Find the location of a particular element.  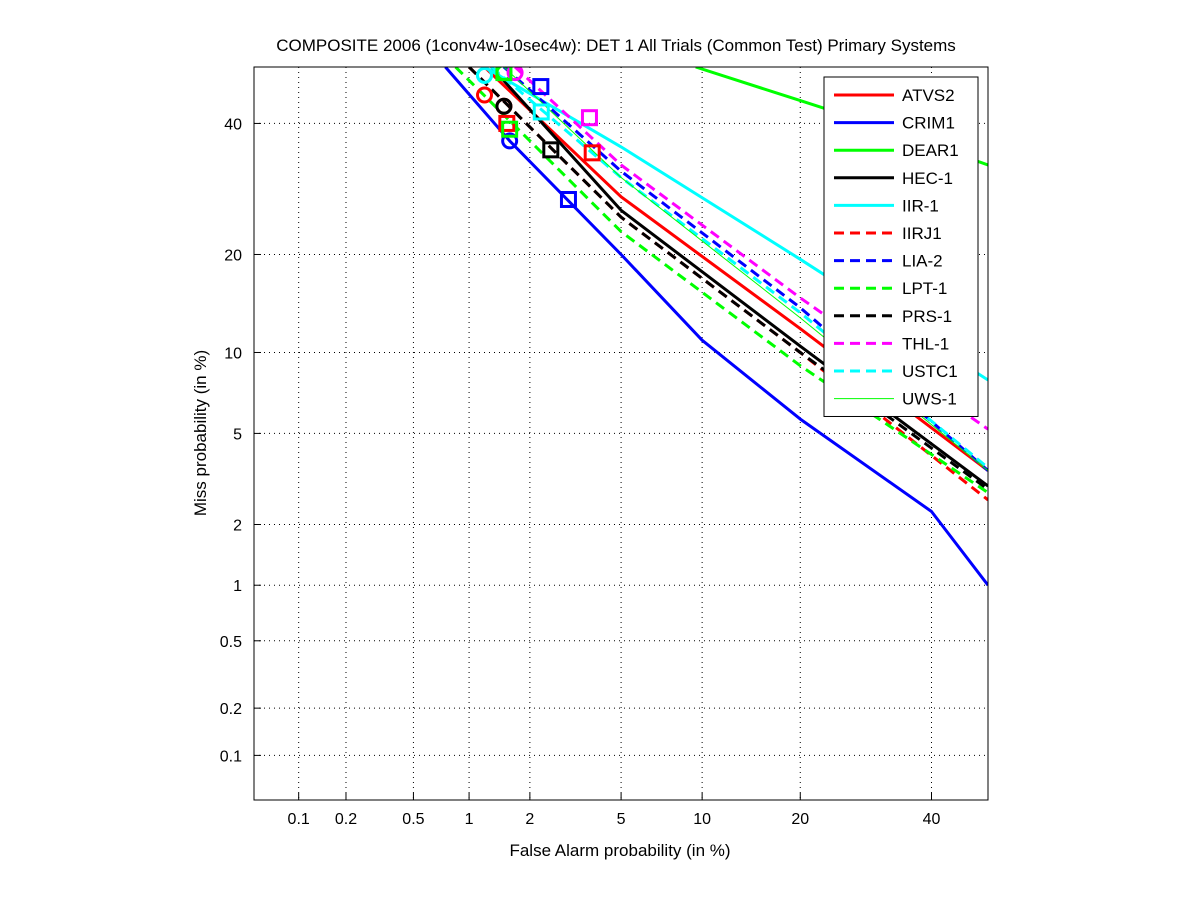

legend-label-ustc1: USTC1 is located at coordinates (930, 371).